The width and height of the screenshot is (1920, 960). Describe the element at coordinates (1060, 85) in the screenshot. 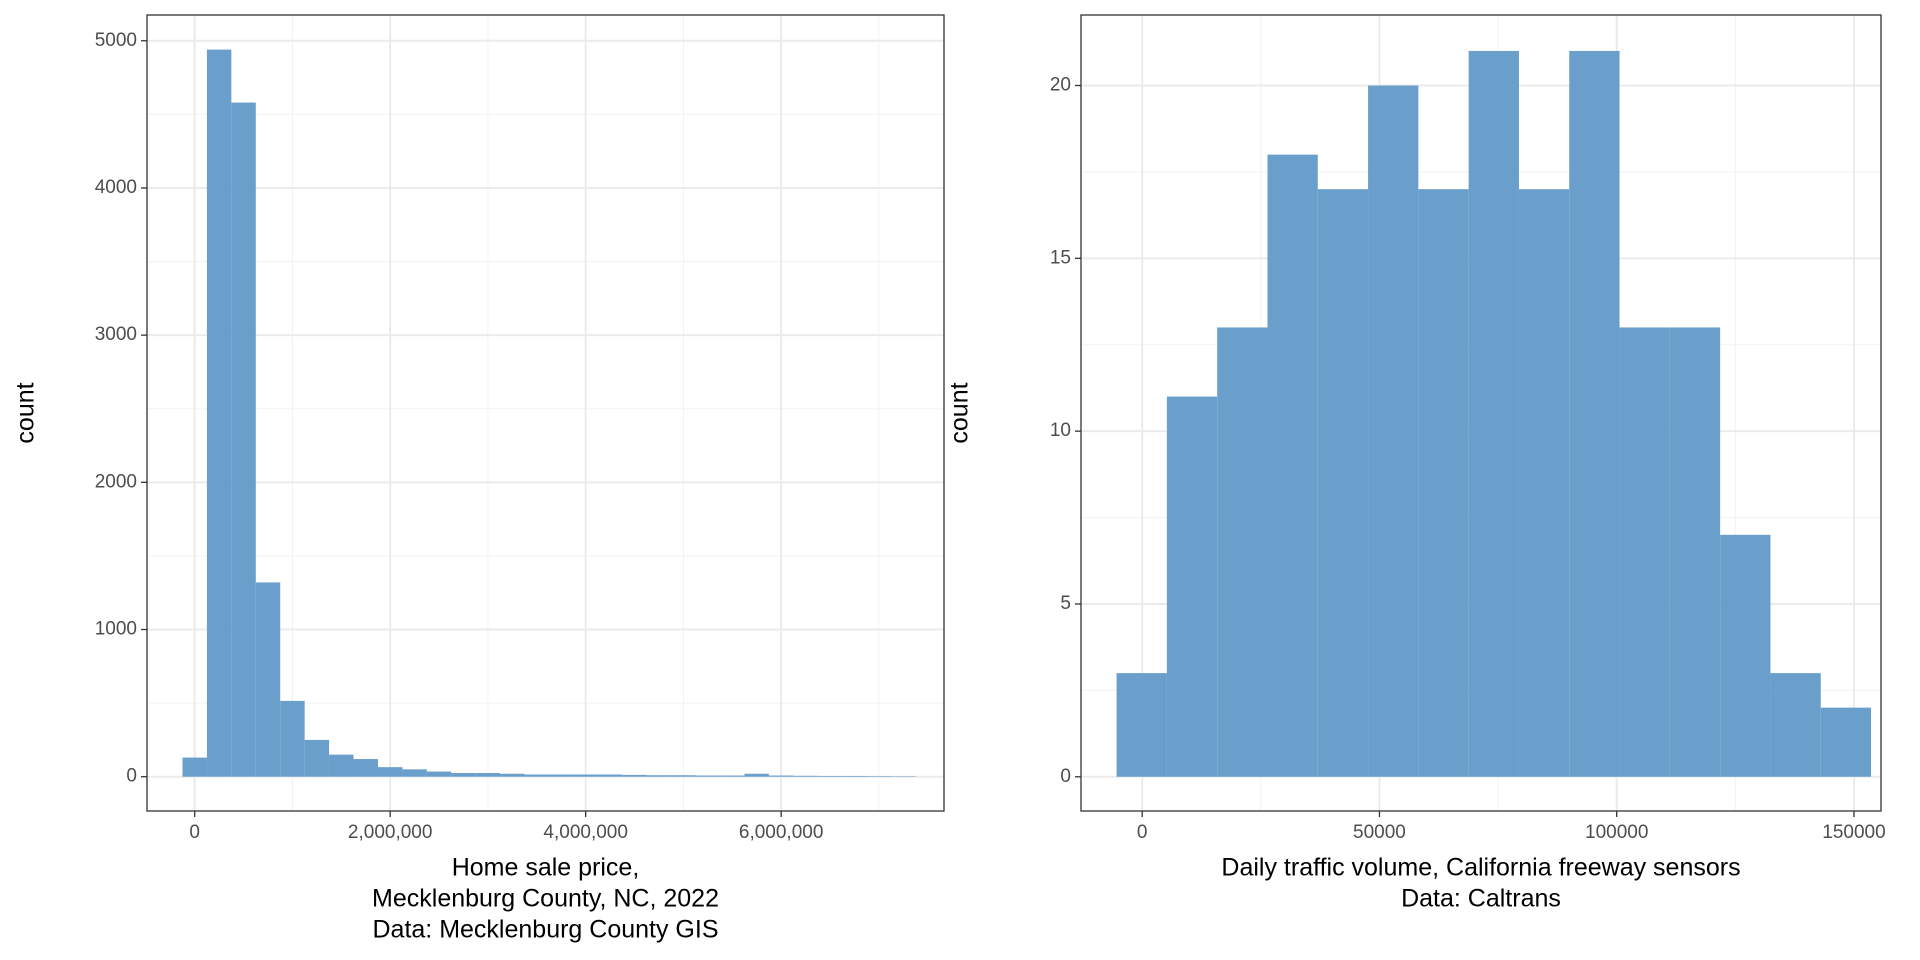

I see `y-tick-label: 20` at that location.